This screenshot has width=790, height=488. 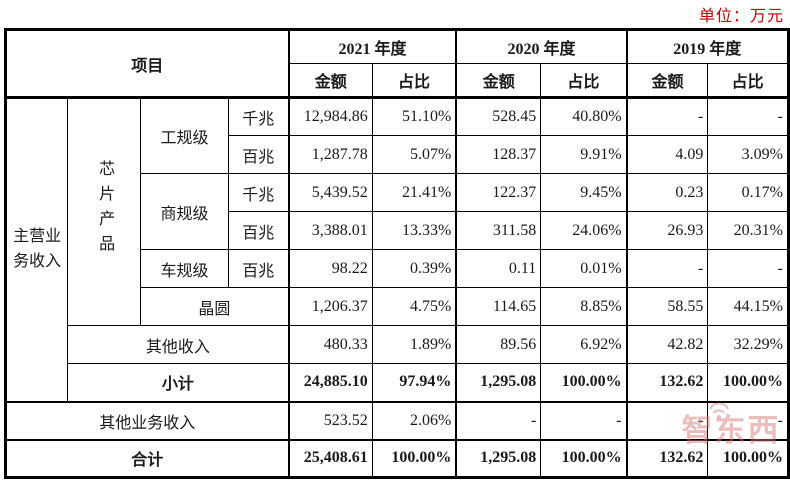 I want to click on cell-ratio-2019: 44.15%, so click(x=748, y=306).